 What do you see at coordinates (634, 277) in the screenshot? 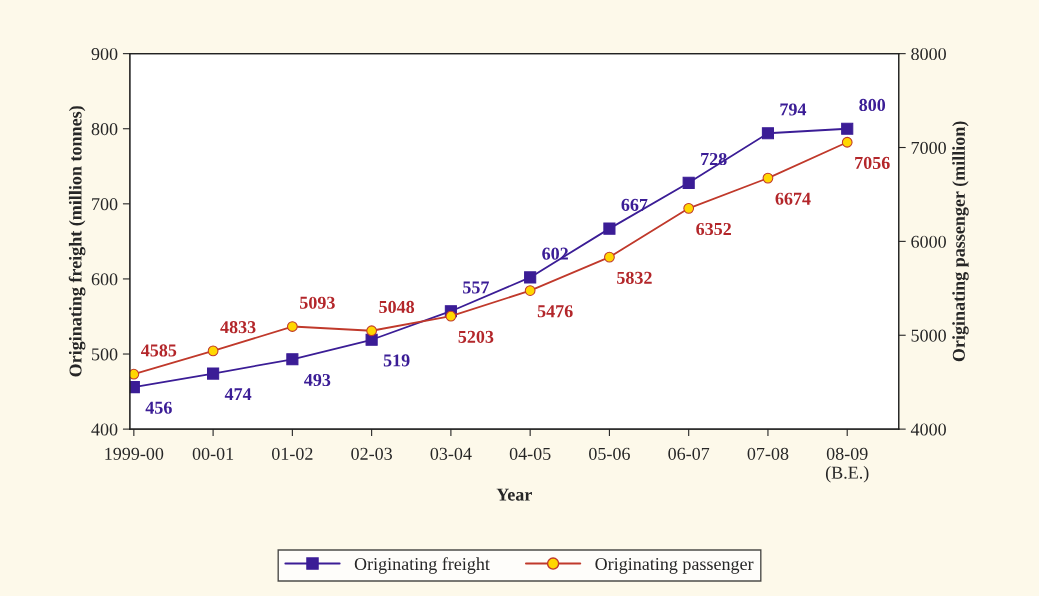
I see `data-label: 5832` at bounding box center [634, 277].